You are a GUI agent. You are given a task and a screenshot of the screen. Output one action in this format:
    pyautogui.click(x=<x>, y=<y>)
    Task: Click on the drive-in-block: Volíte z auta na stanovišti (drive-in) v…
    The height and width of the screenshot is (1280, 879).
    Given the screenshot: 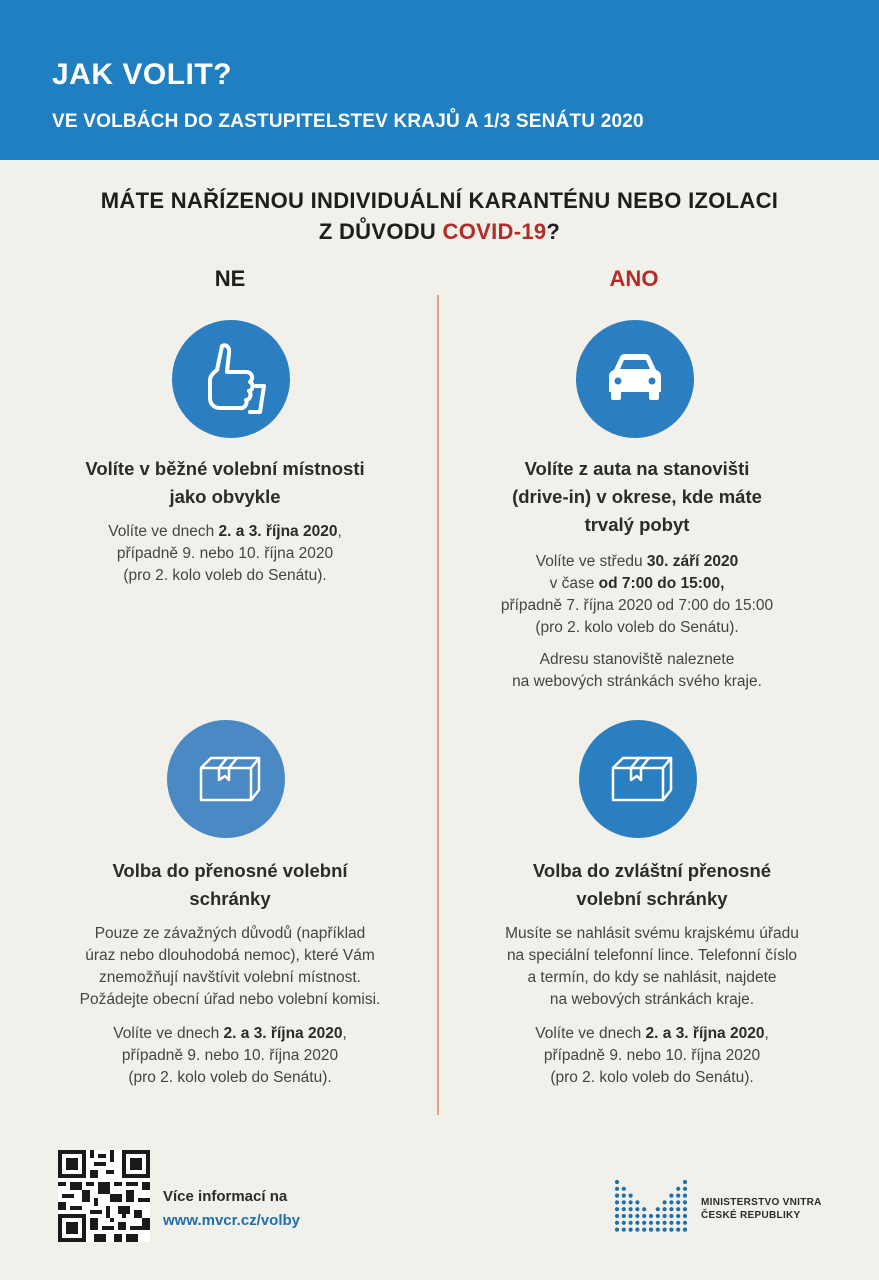 What is the action you would take?
    pyautogui.click(x=637, y=574)
    